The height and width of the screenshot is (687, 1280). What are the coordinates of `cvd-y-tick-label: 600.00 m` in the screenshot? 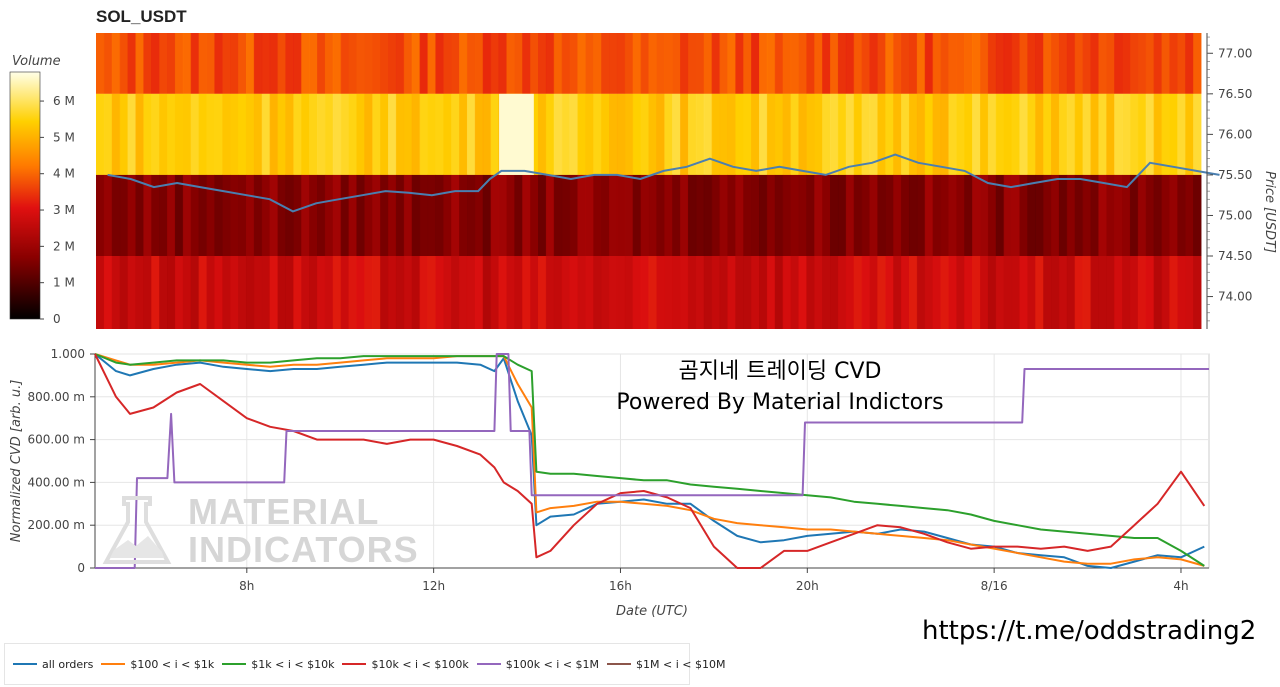 It's located at (57, 440).